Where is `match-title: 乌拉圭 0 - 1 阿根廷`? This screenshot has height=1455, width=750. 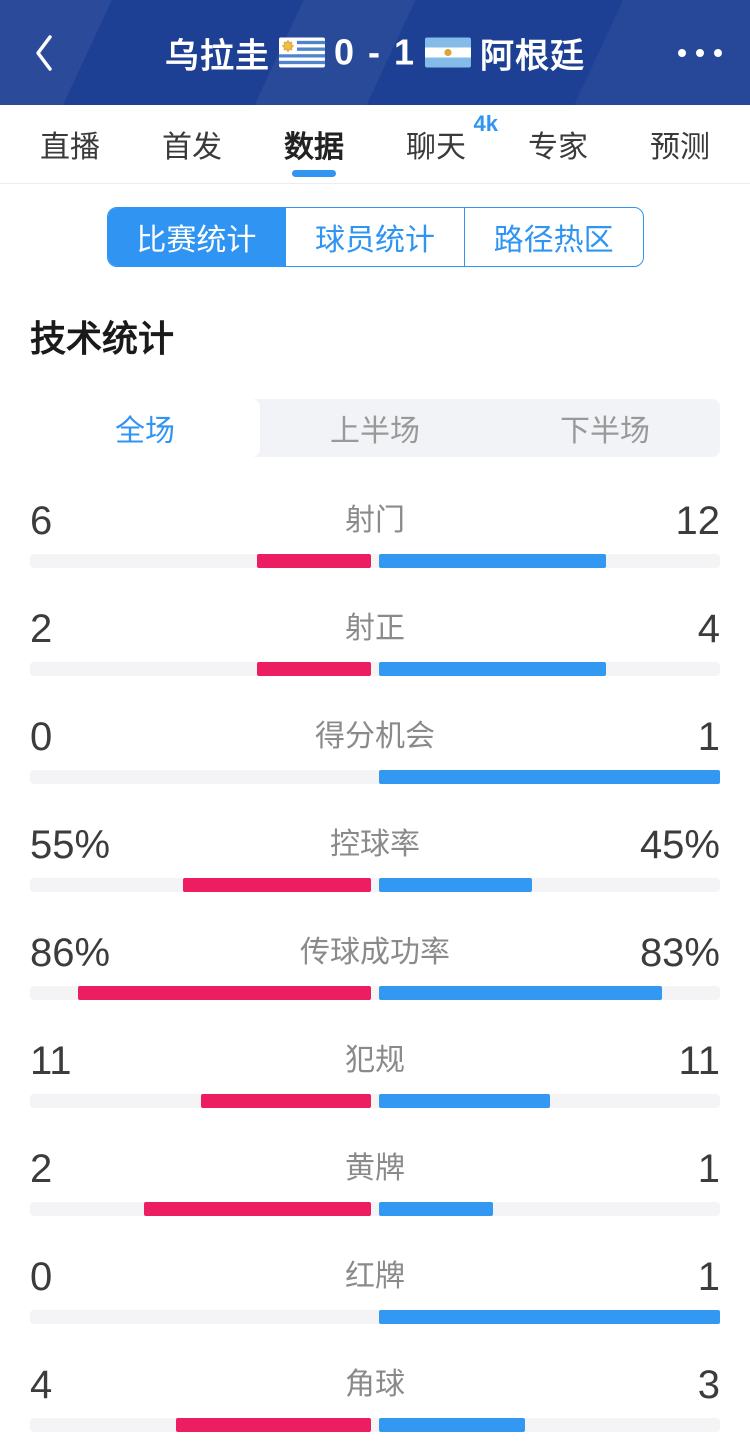 match-title: 乌拉圭 0 - 1 阿根廷 is located at coordinates (375, 52).